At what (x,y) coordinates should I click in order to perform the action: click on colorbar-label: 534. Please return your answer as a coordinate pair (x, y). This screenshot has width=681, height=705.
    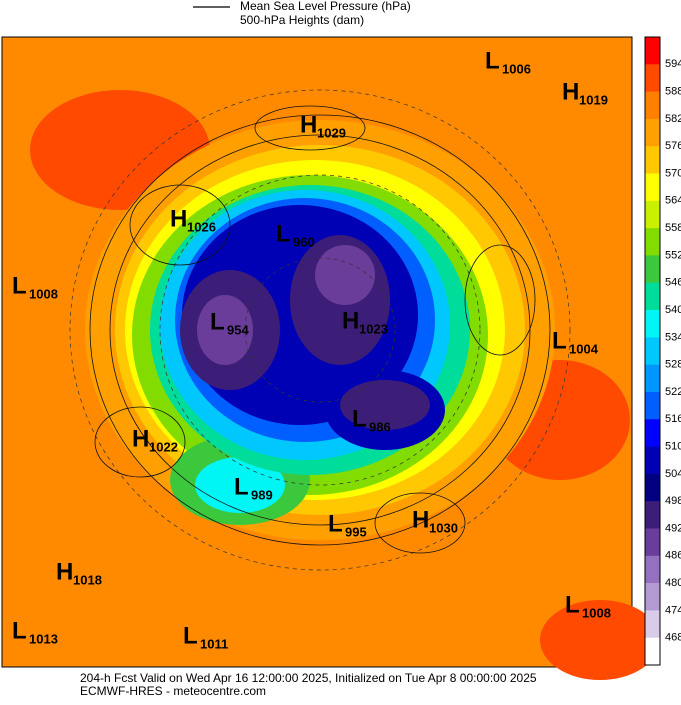
    Looking at the image, I should click on (673, 337).